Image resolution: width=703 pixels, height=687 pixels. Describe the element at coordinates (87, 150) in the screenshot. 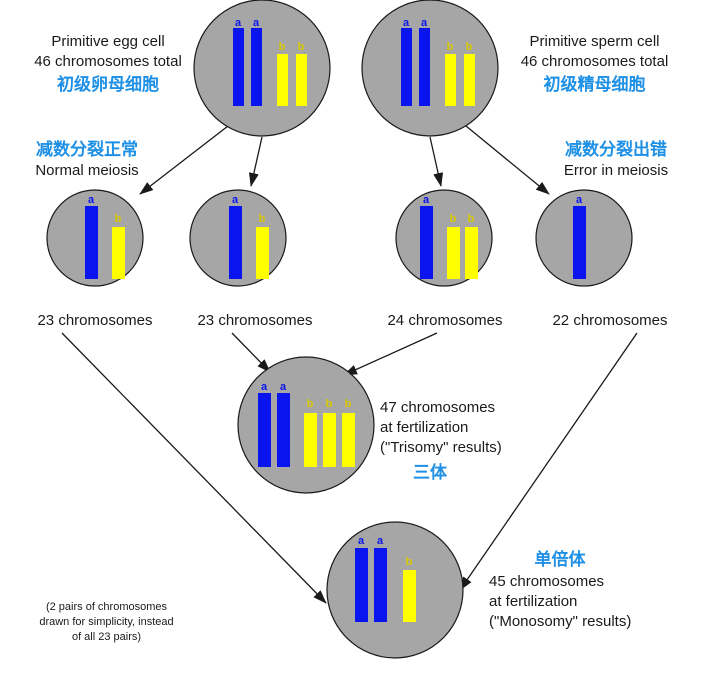

I see `normal-meiosis-zh: 减数分裂正常` at that location.